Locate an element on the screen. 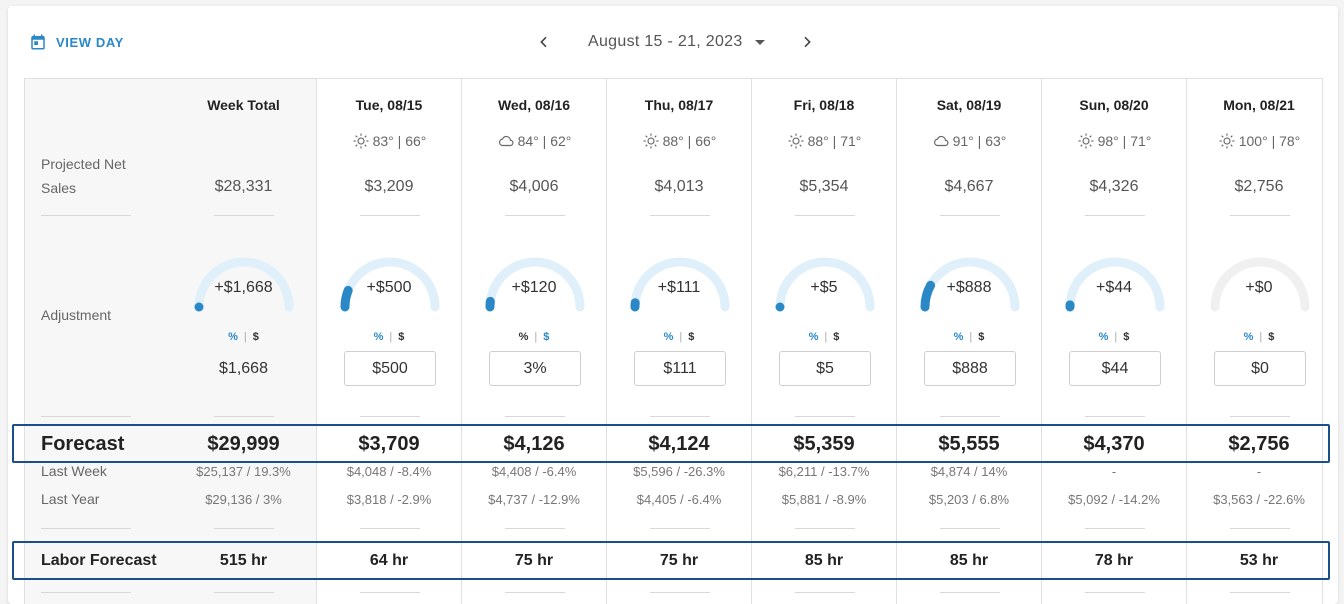 Image resolution: width=1344 pixels, height=604 pixels. day-header: Wed, 08/16 is located at coordinates (534, 105).